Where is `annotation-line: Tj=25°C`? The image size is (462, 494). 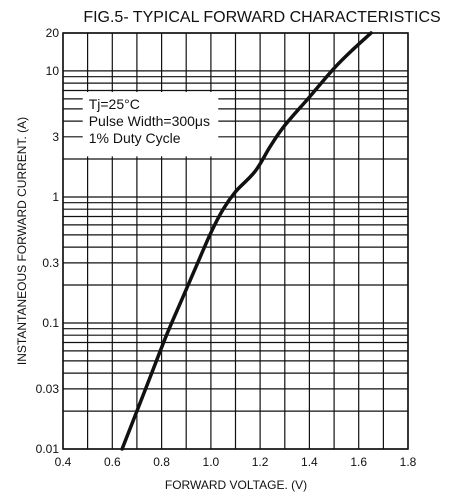 annotation-line: Tj=25°C is located at coordinates (114, 104).